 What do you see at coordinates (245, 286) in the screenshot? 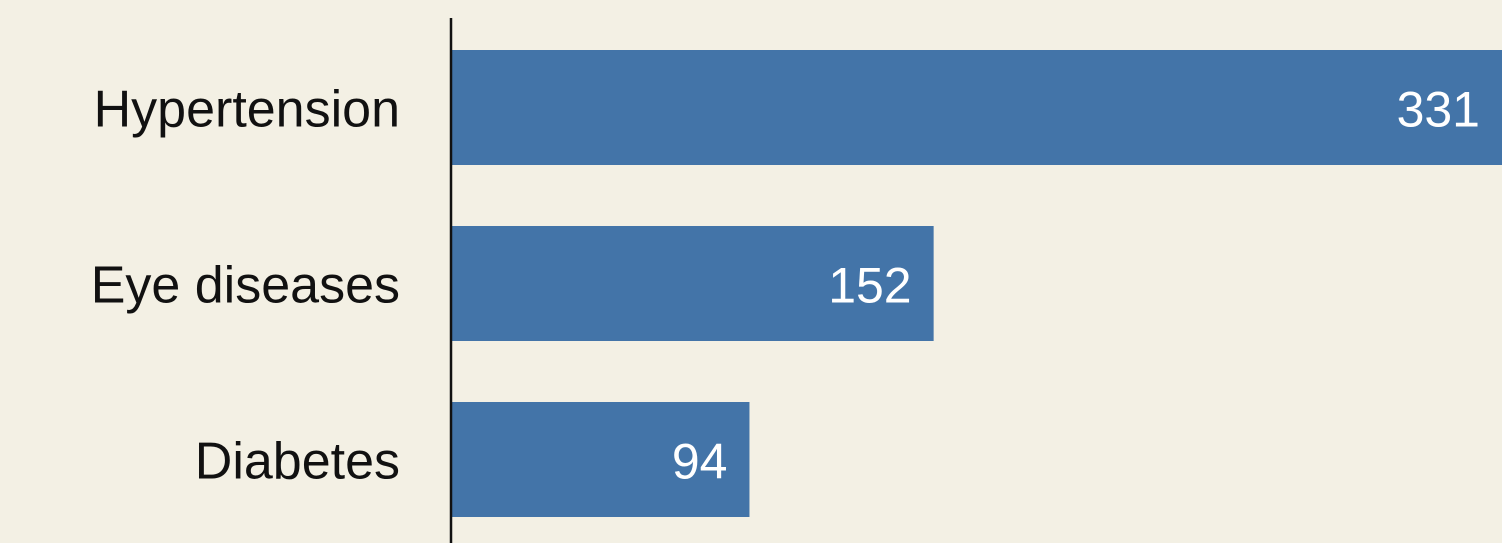
I see `category-label: Eye diseases` at bounding box center [245, 286].